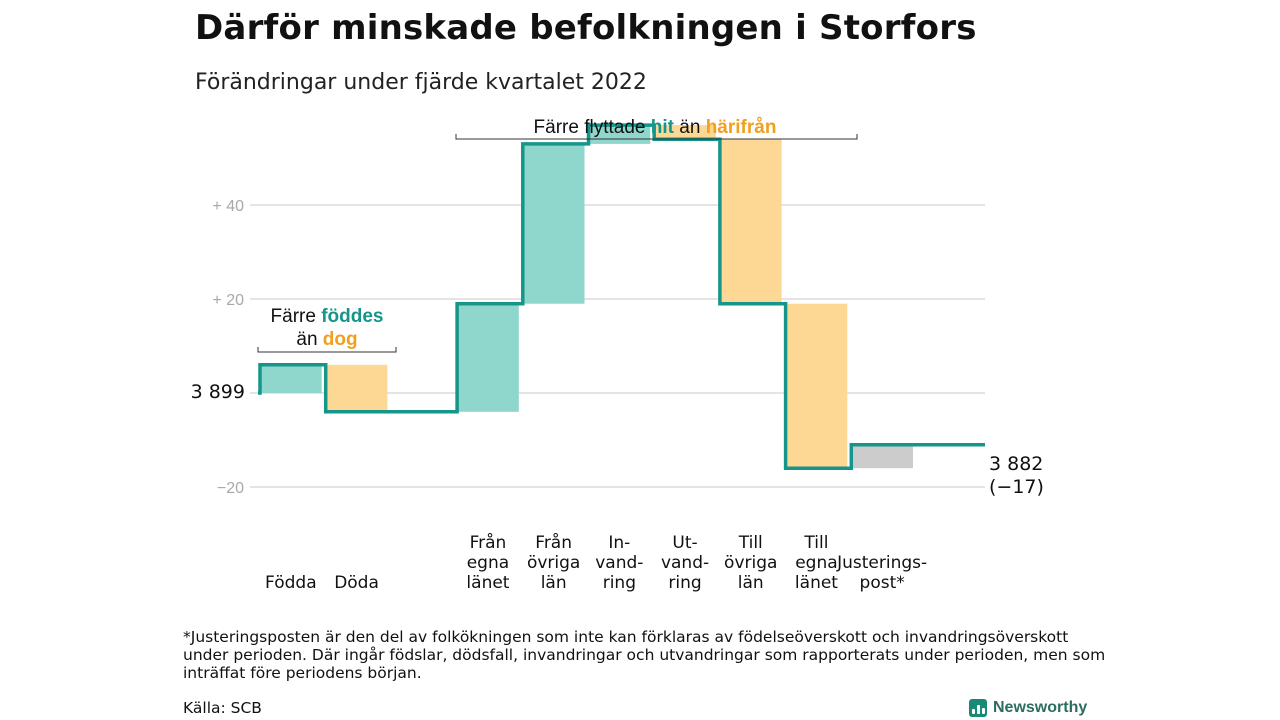  What do you see at coordinates (750, 563) in the screenshot?
I see `category-label: Till övriga län` at bounding box center [750, 563].